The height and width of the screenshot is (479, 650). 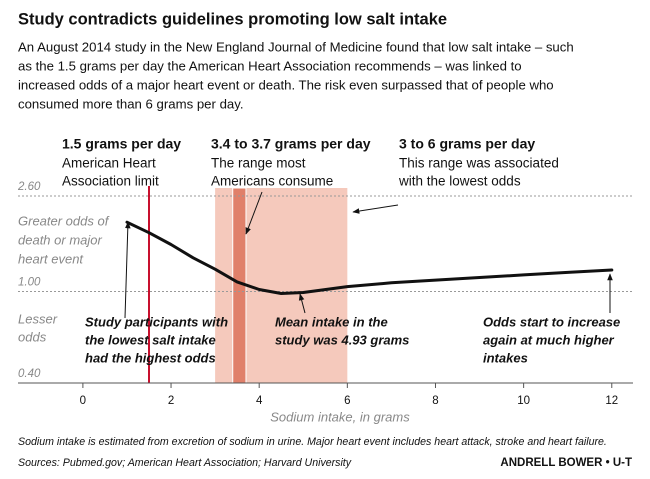 What do you see at coordinates (459, 181) in the screenshot?
I see `annotation-text: with the lowest odds` at bounding box center [459, 181].